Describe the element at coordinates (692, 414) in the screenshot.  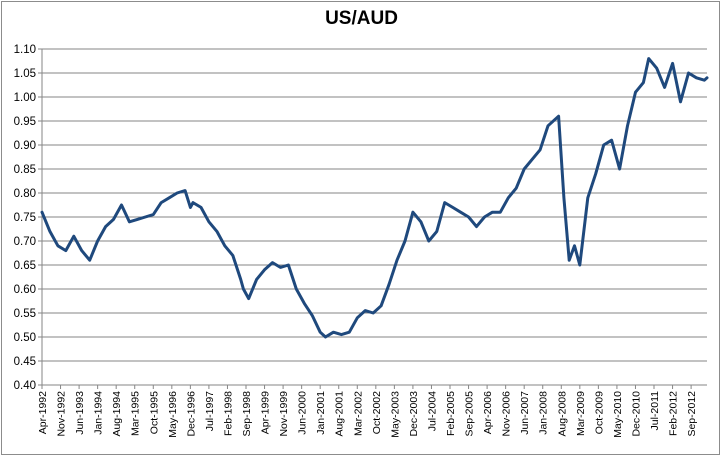
I see `x-tick-label: Sep-2012` at that location.